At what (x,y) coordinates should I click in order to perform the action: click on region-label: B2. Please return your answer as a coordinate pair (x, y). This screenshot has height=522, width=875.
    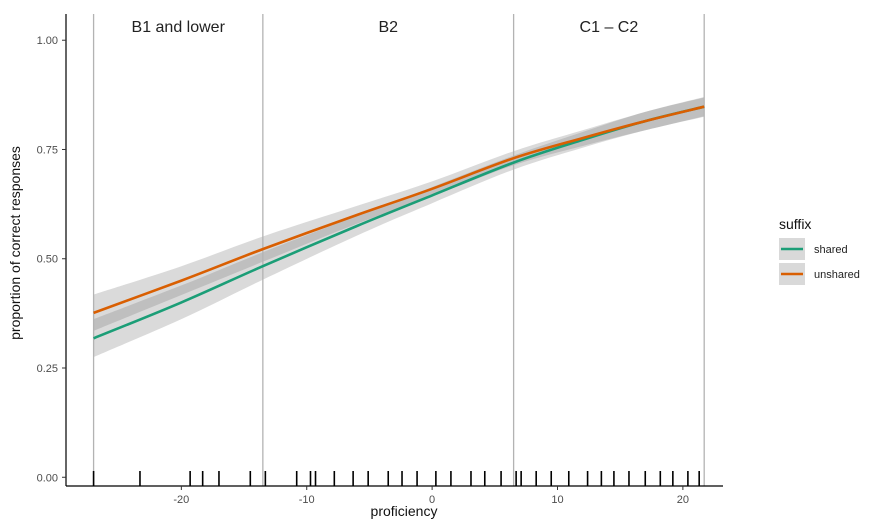
    Looking at the image, I should click on (388, 27).